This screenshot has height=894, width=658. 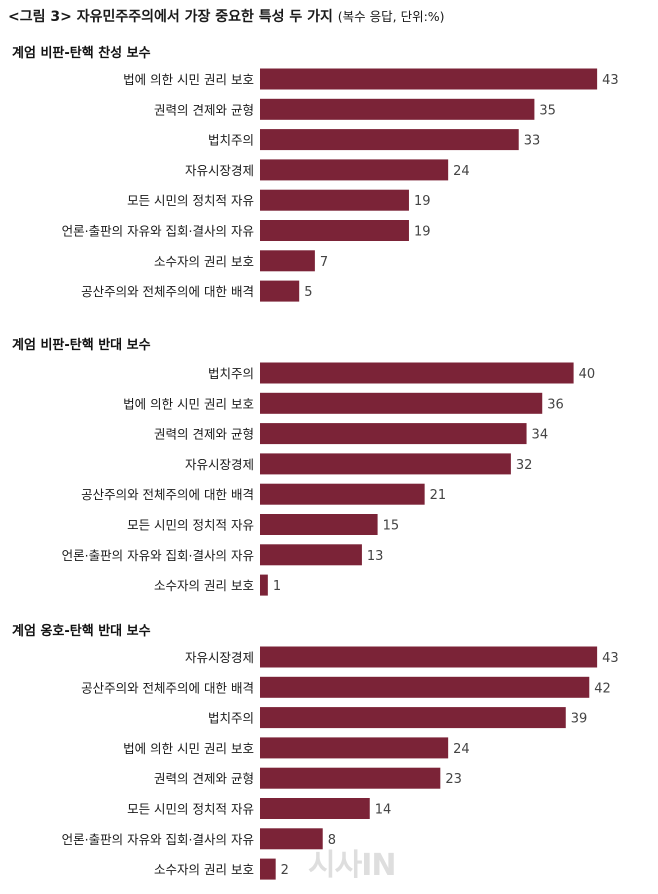 What do you see at coordinates (81, 53) in the screenshot?
I see `section-title: 계엄 비판-탄핵 찬성 보수` at bounding box center [81, 53].